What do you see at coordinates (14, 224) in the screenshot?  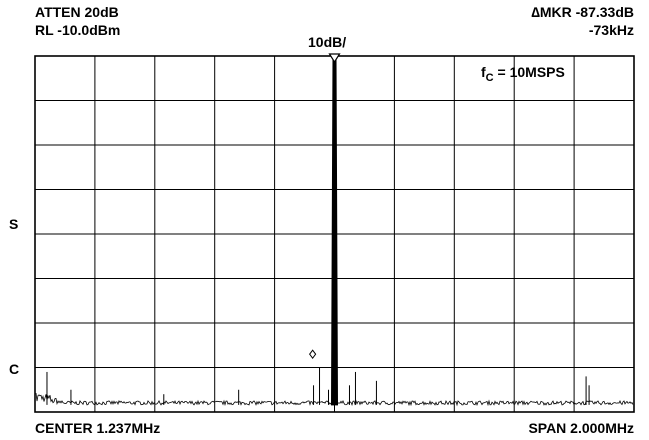 I see `side-label-s: S` at bounding box center [14, 224].